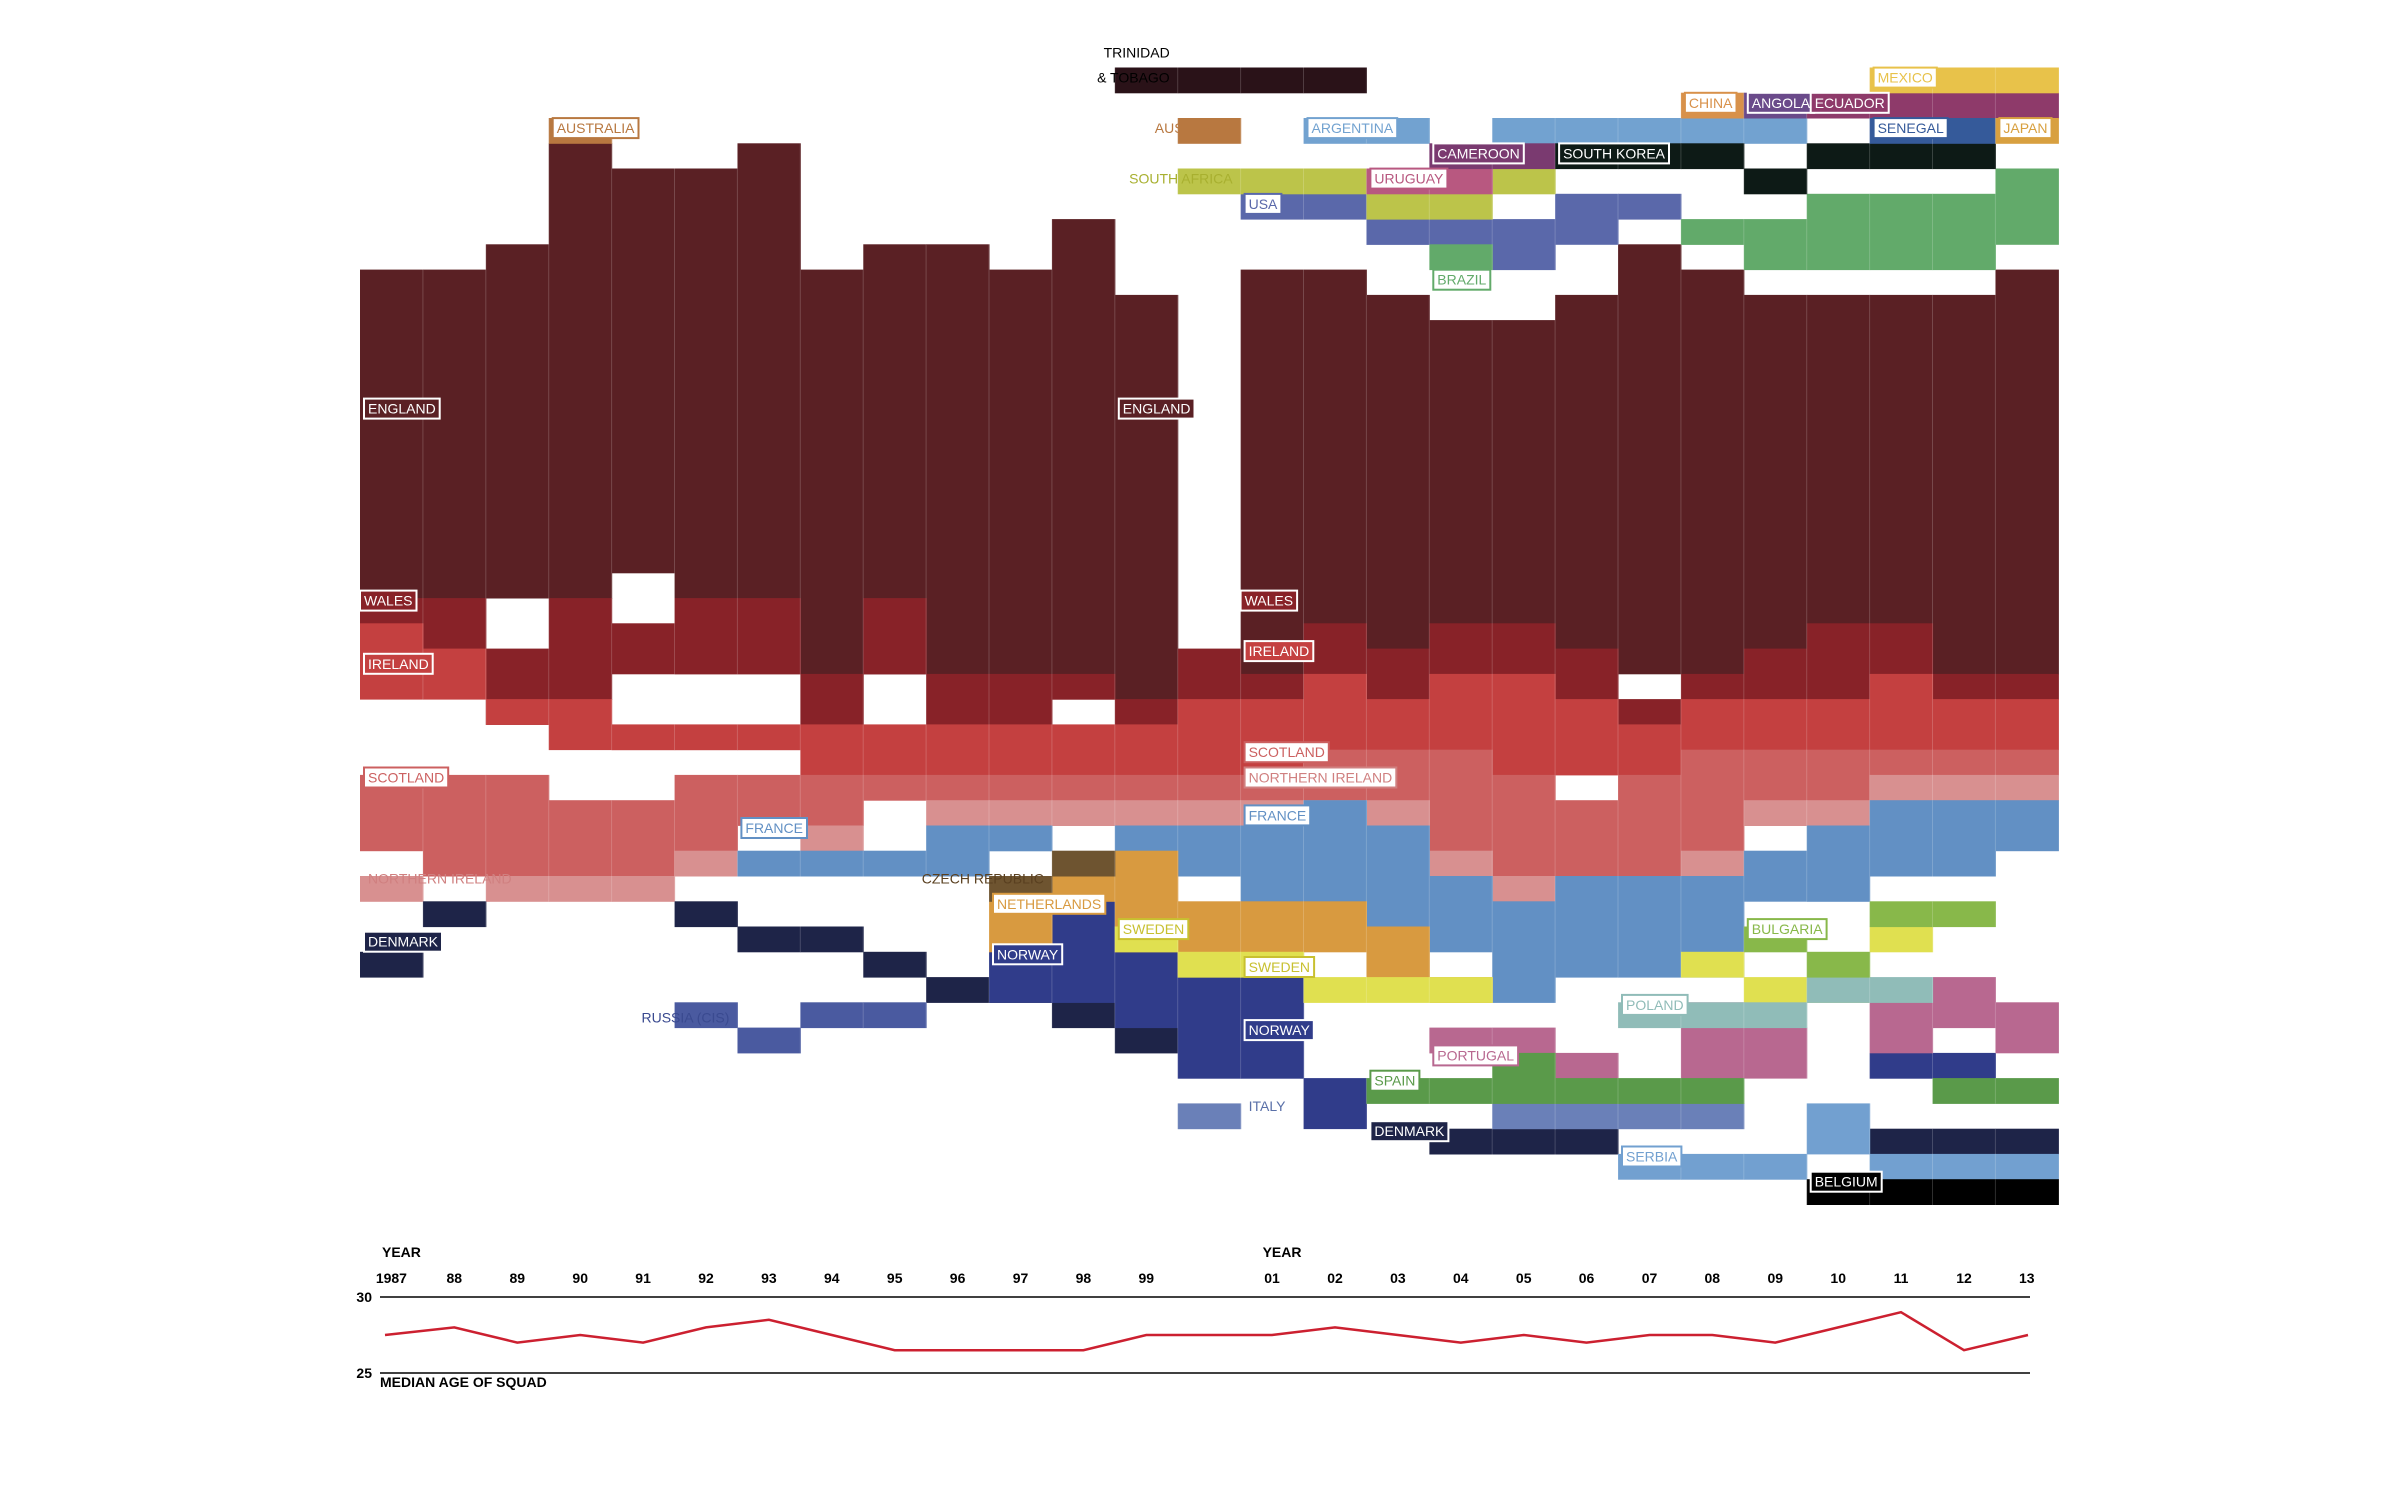 The width and height of the screenshot is (2397, 1500). What do you see at coordinates (1587, 1278) in the screenshot?
I see `year-tick-06: 06` at bounding box center [1587, 1278].